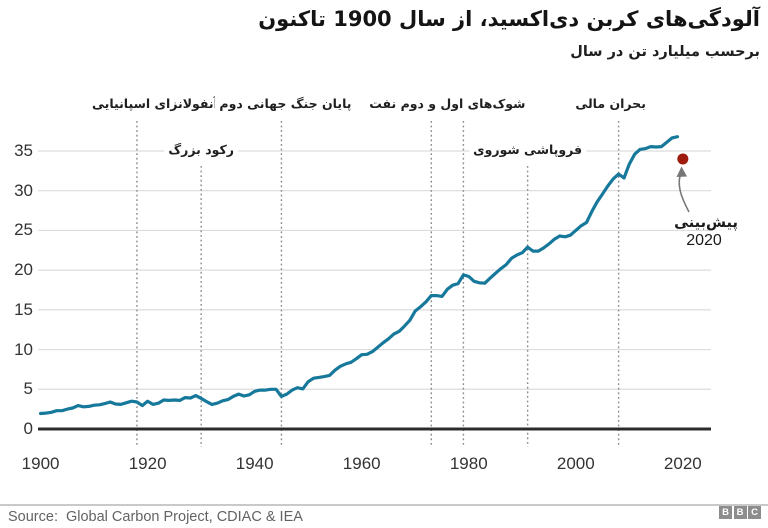  Describe the element at coordinates (361, 463) in the screenshot. I see `x-axis-tick-label: 1960` at that location.